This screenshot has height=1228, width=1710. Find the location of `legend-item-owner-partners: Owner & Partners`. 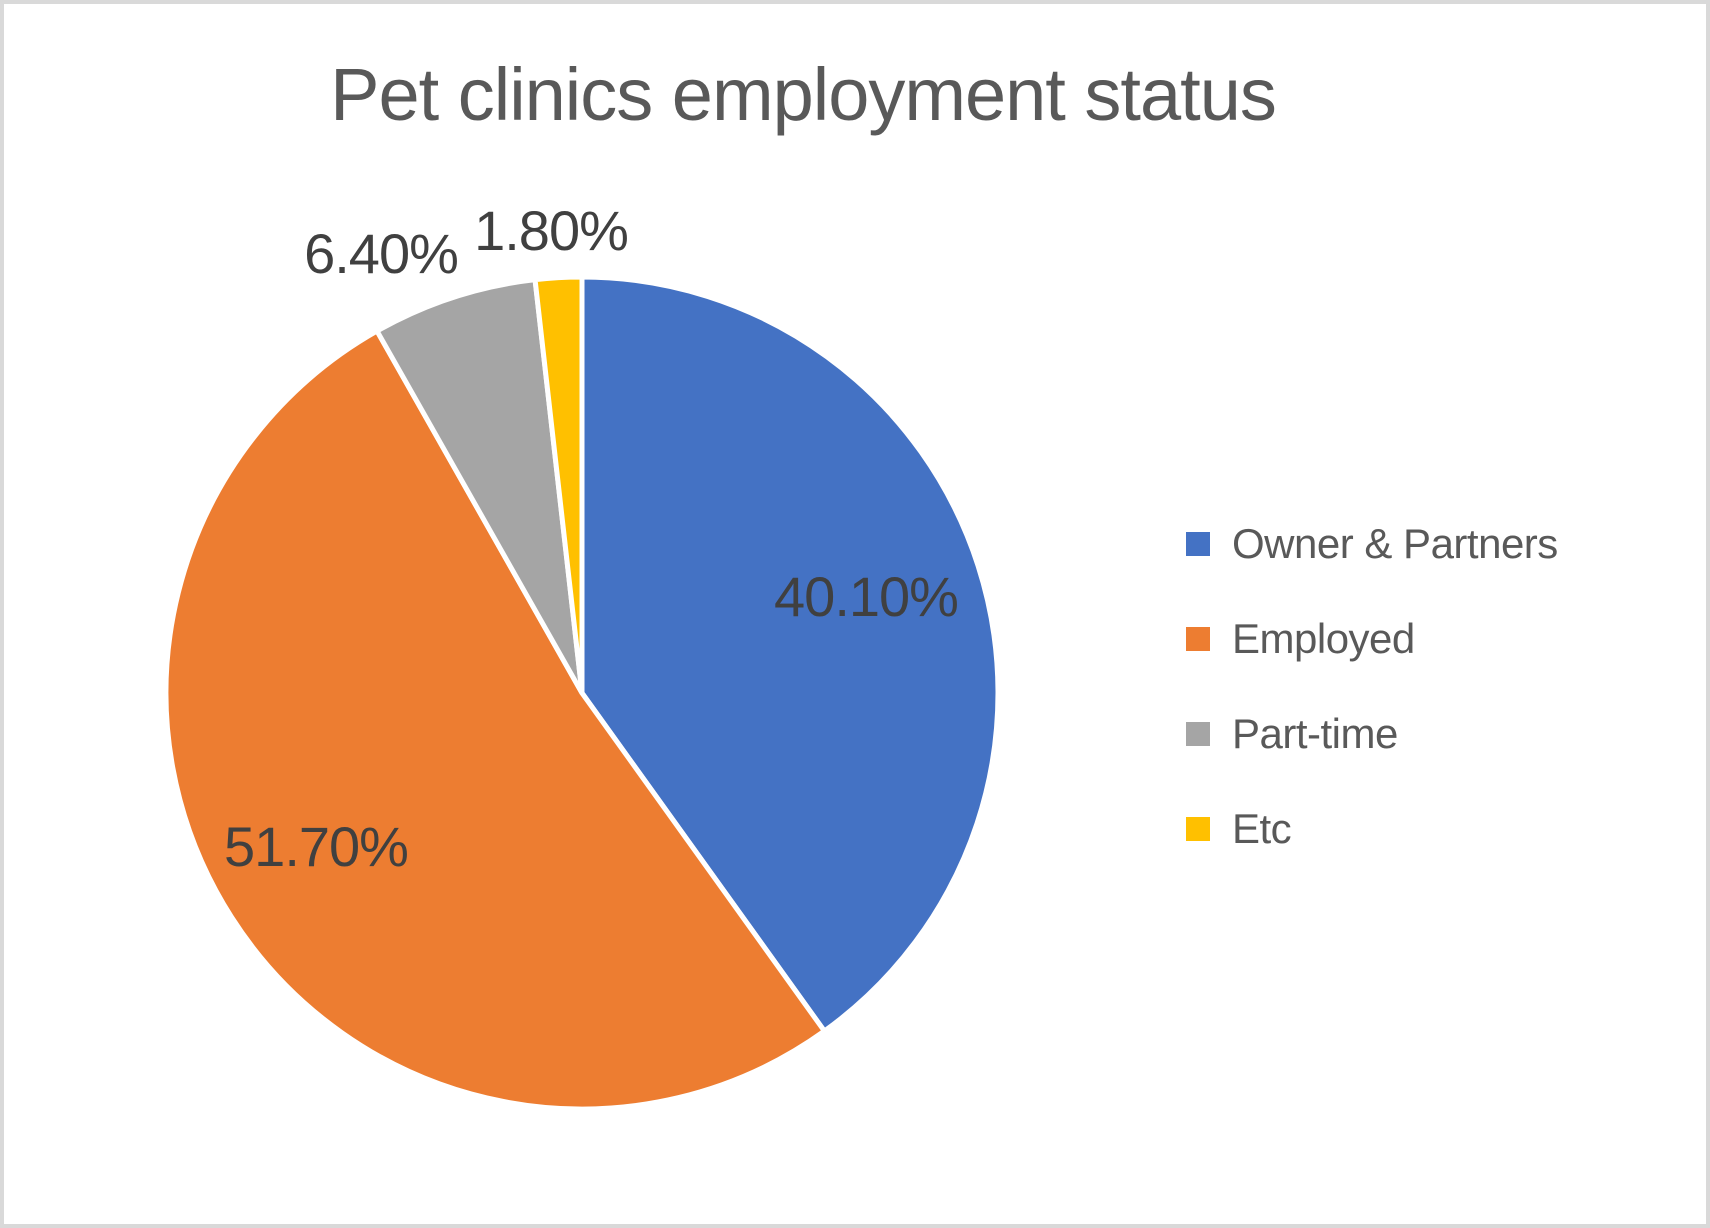

legend-item-owner-partners: Owner & Partners is located at coordinates (1372, 544).